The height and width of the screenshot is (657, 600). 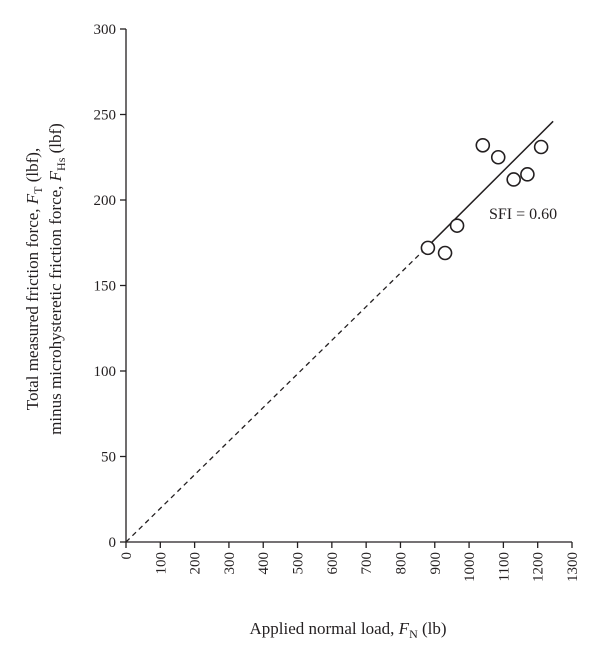 I want to click on x-tick-label: 700, so click(x=367, y=563).